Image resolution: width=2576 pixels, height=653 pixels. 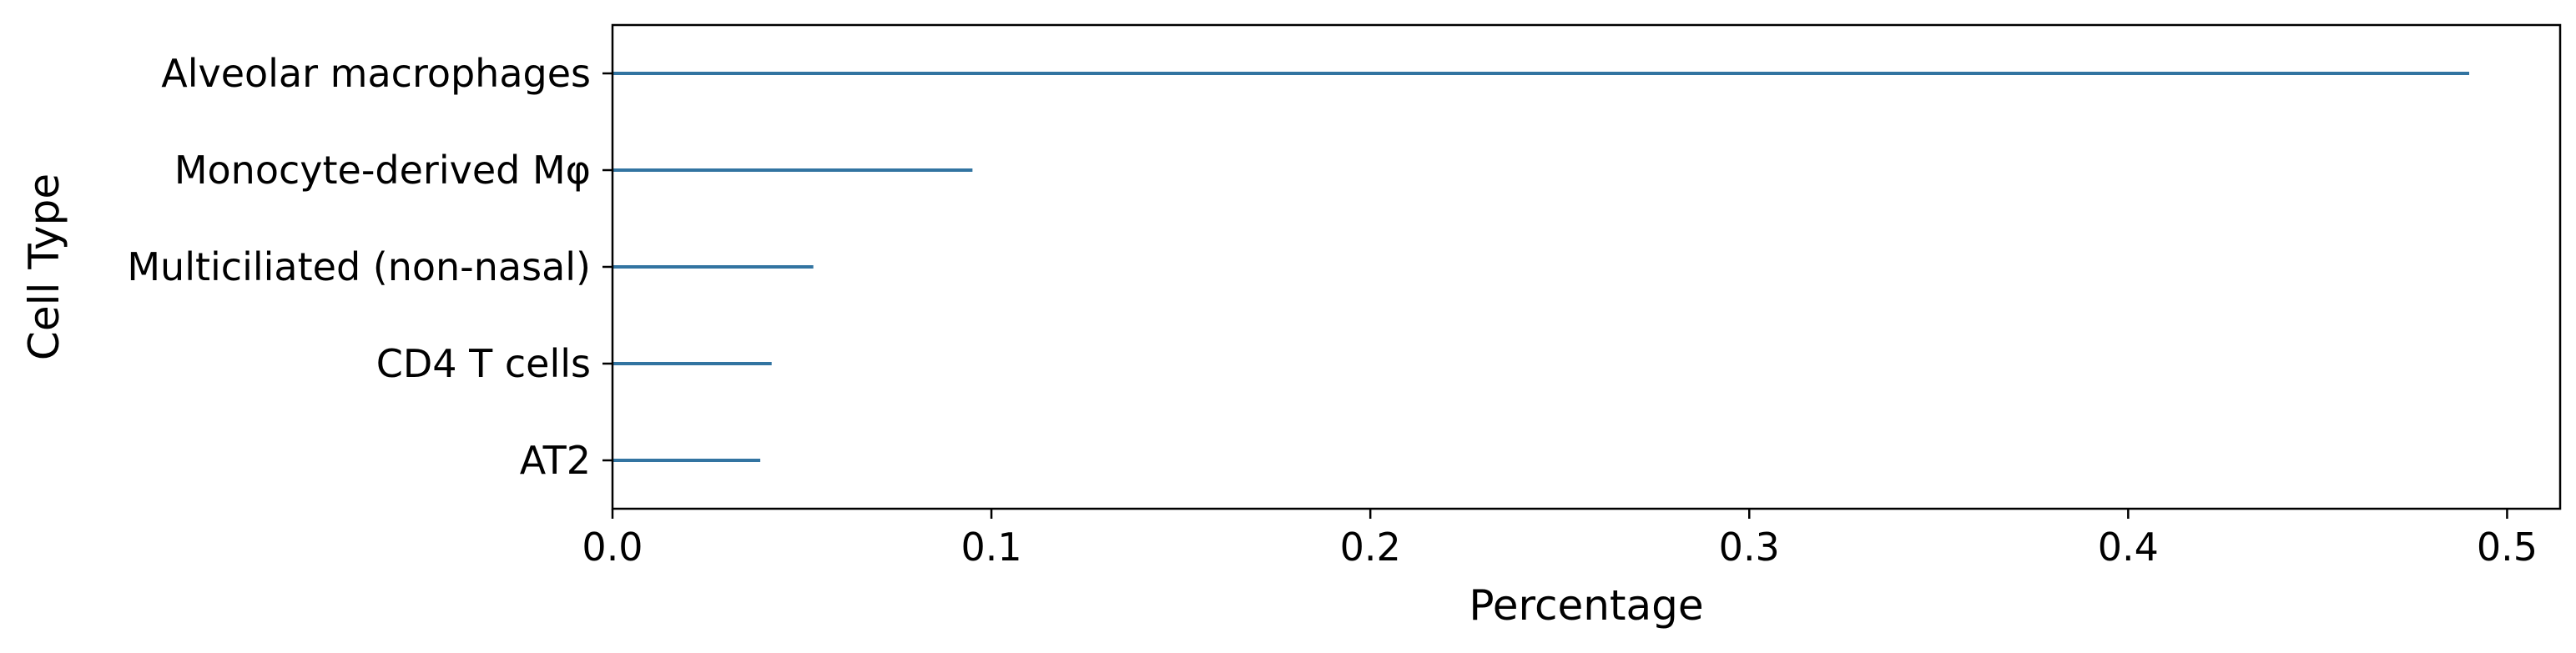 I want to click on x-tick-label: 0.5, so click(x=2508, y=547).